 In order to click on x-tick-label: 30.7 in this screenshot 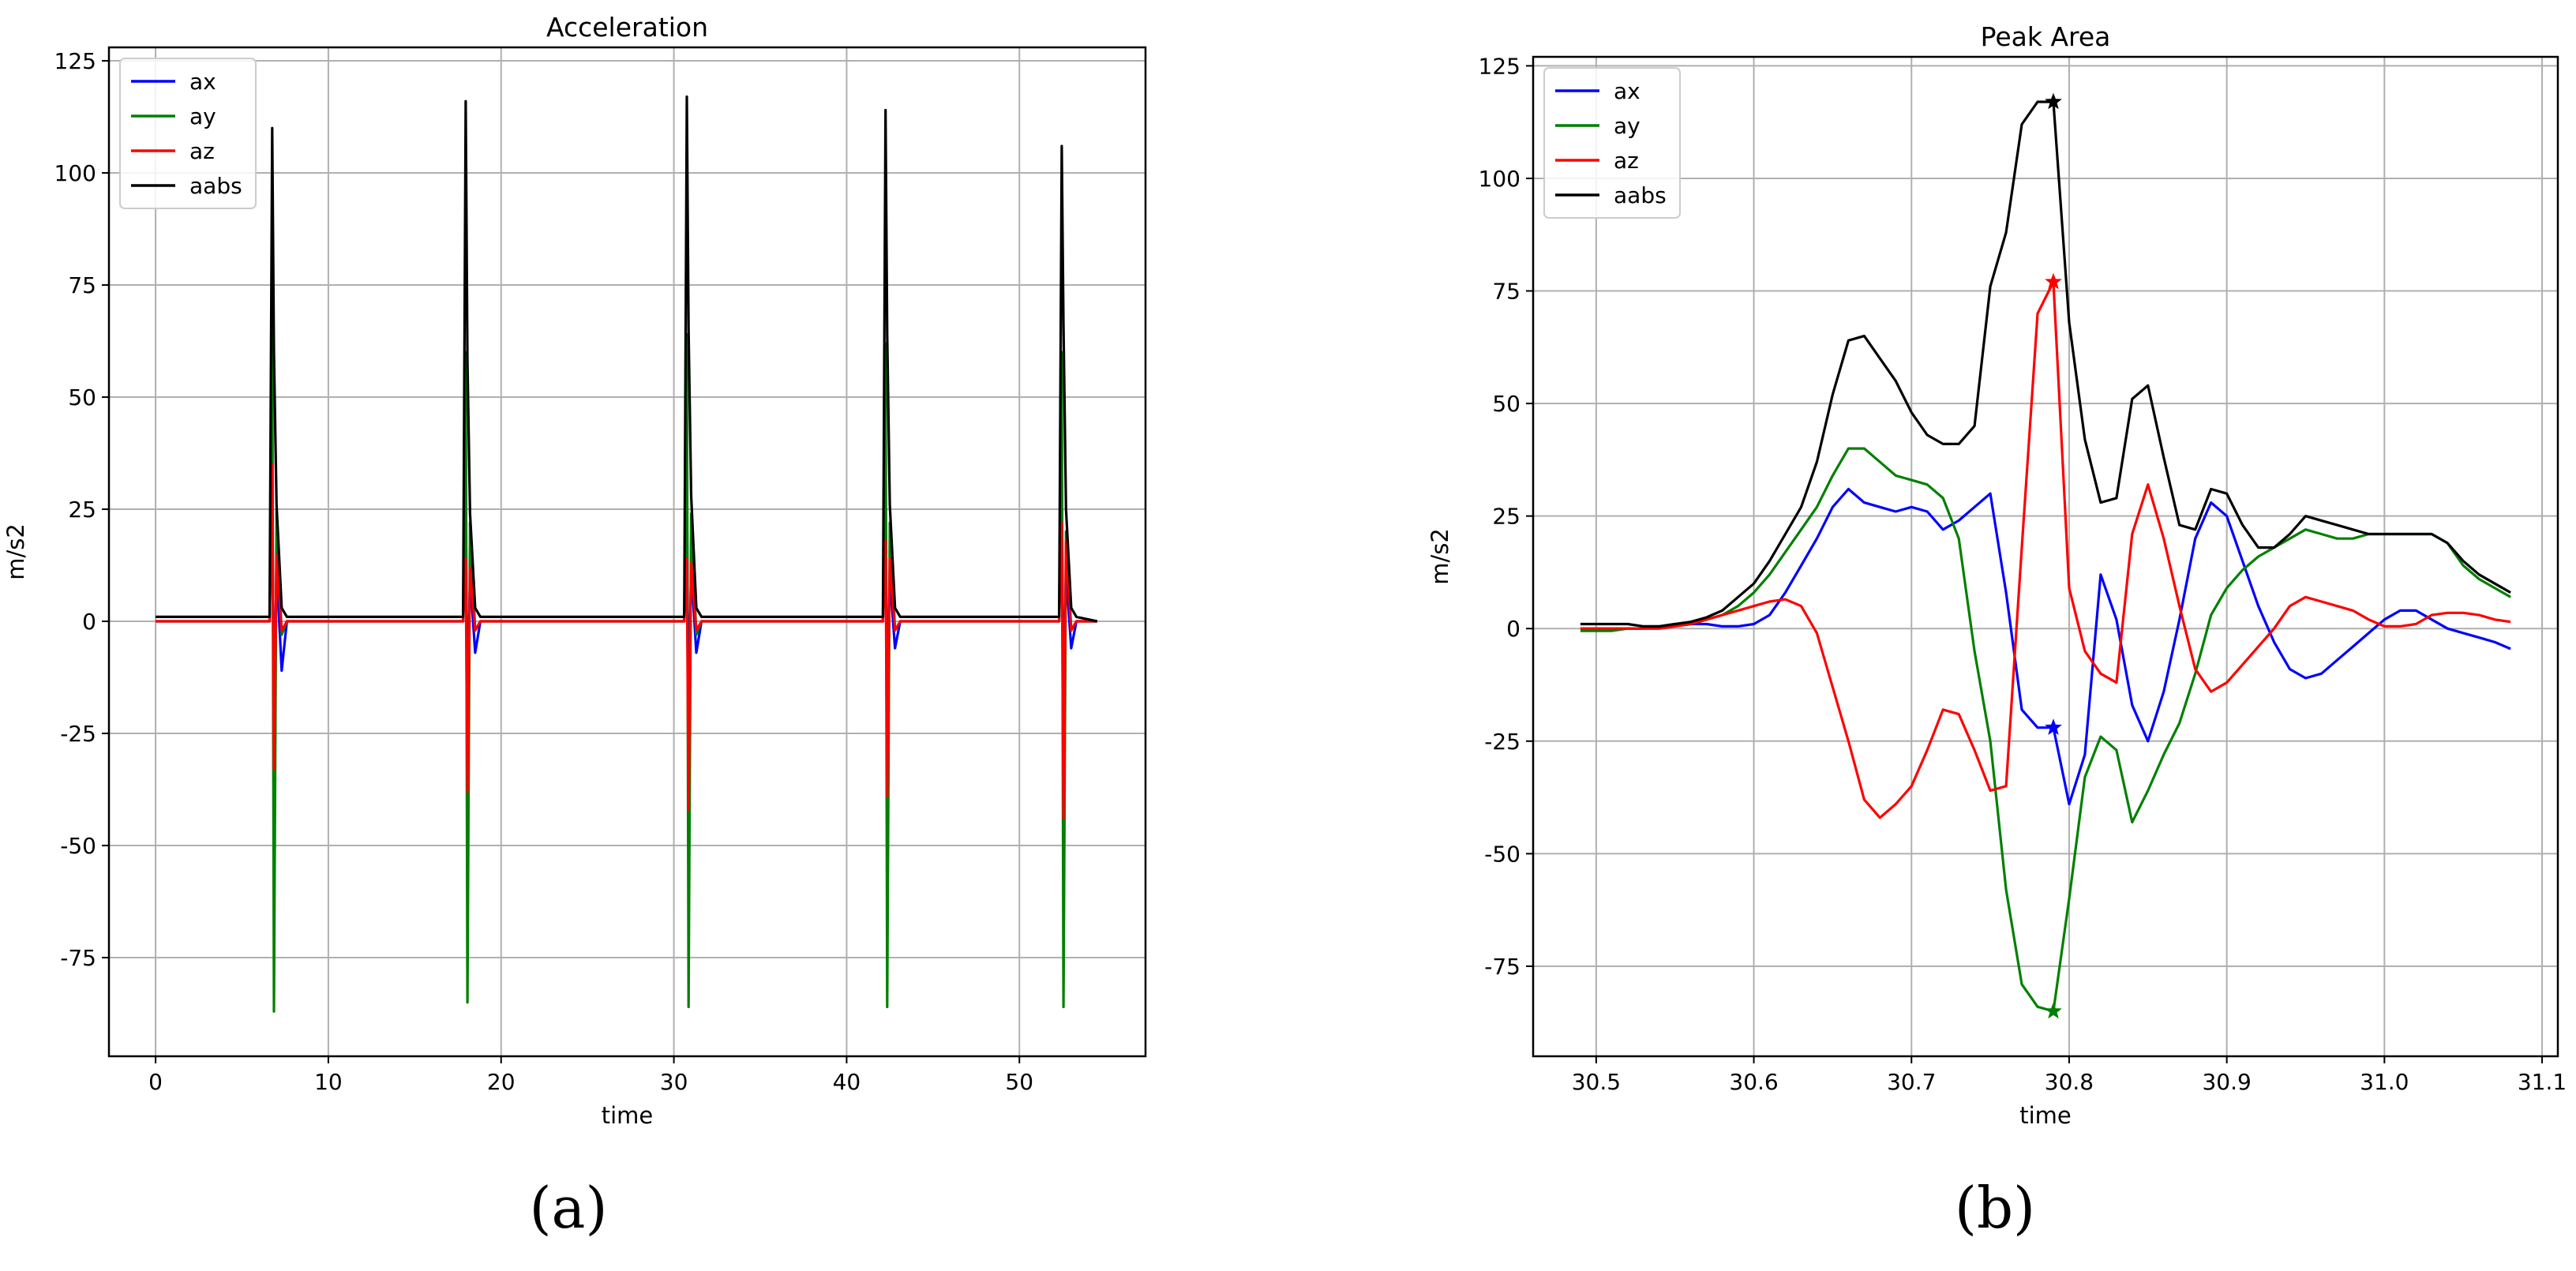, I will do `click(1912, 1082)`.